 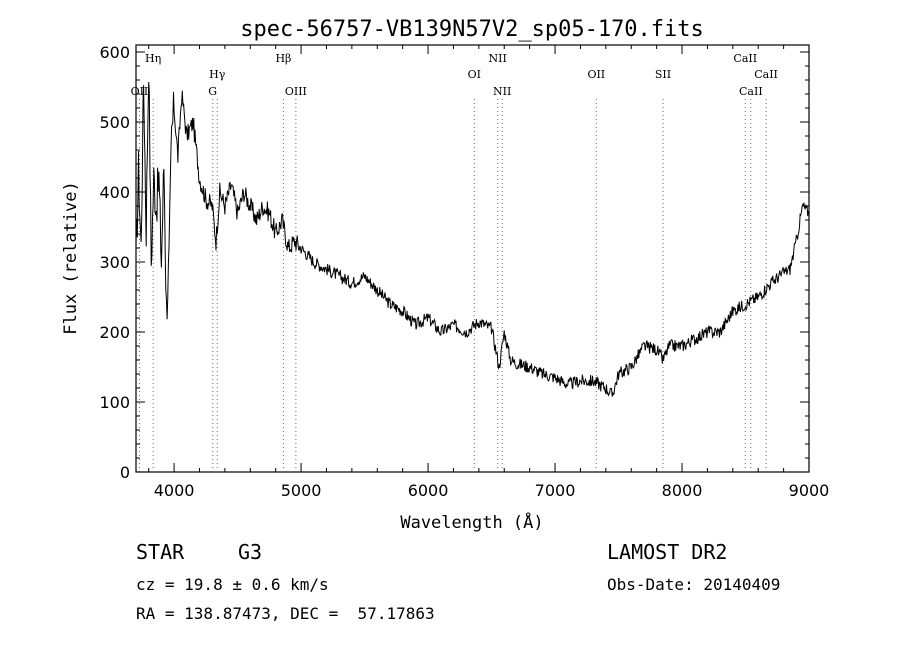 I want to click on line-marker-label: Hγ, so click(x=217, y=74).